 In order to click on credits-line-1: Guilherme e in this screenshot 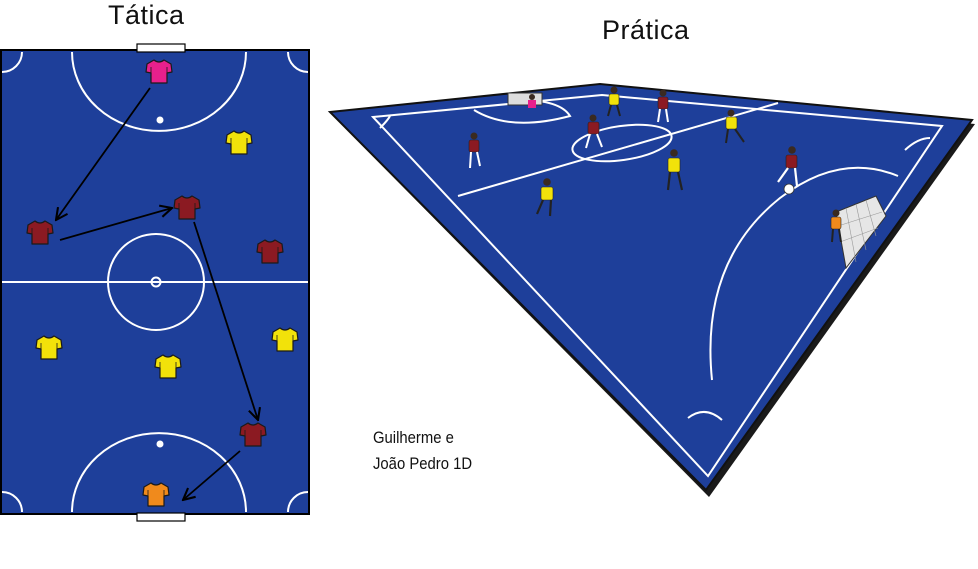, I will do `click(413, 438)`.